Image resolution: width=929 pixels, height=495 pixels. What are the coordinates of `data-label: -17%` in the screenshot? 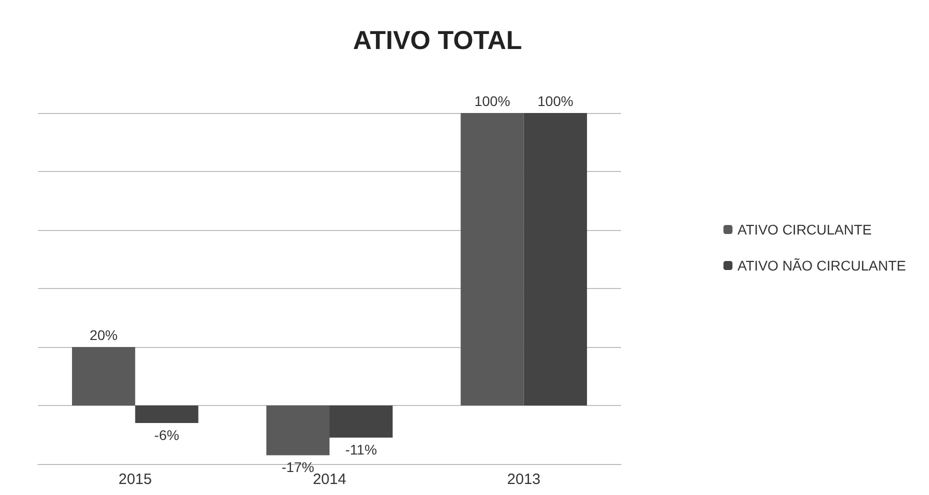 It's located at (298, 467).